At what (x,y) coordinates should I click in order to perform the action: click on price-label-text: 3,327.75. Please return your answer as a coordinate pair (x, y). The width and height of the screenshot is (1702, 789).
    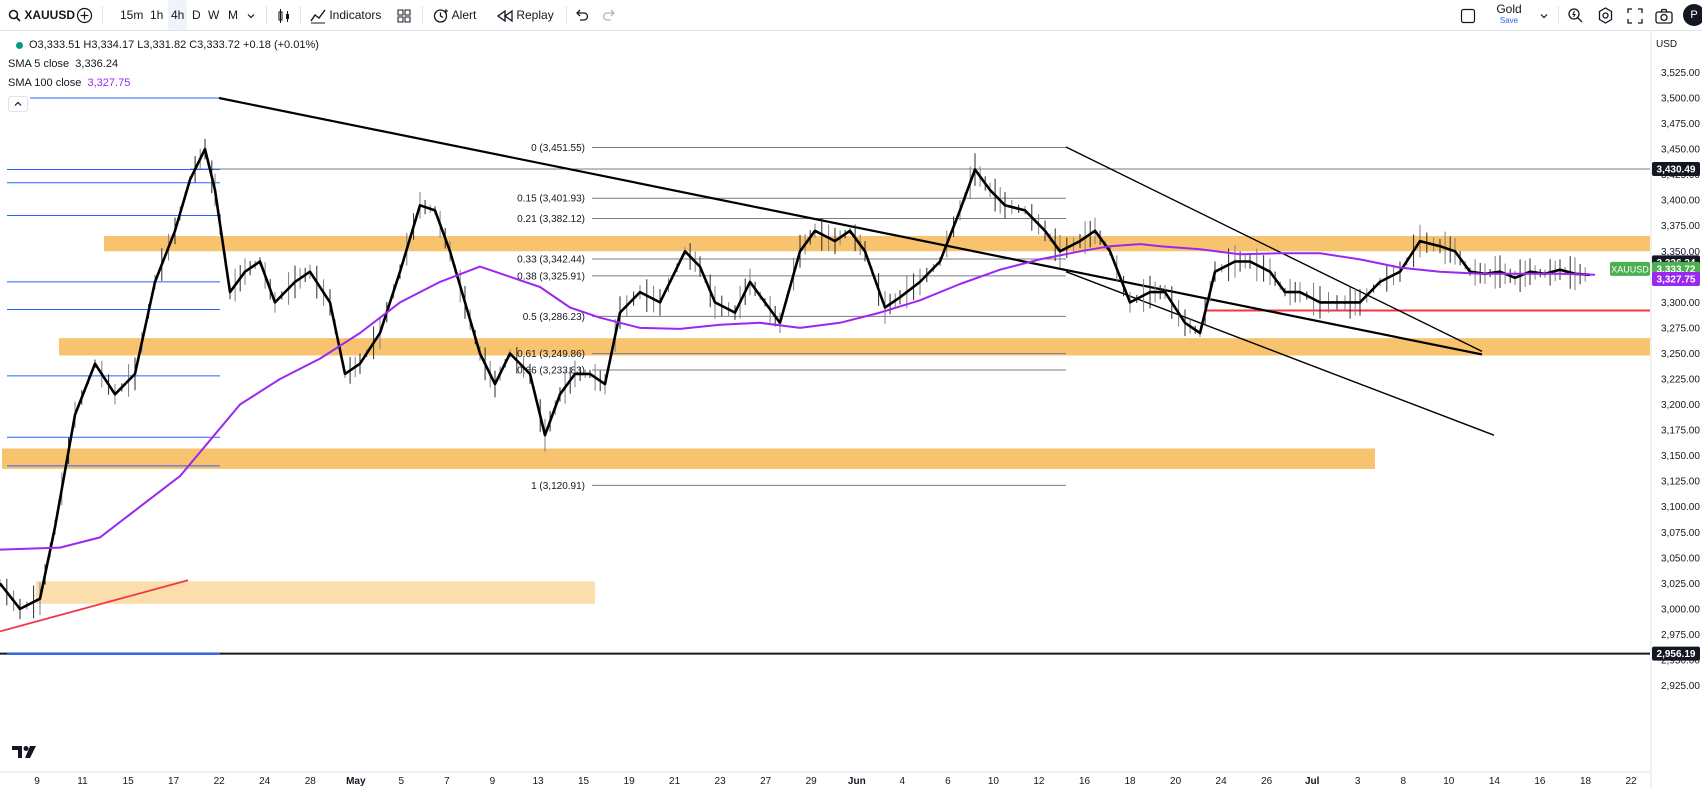
    Looking at the image, I should click on (1676, 280).